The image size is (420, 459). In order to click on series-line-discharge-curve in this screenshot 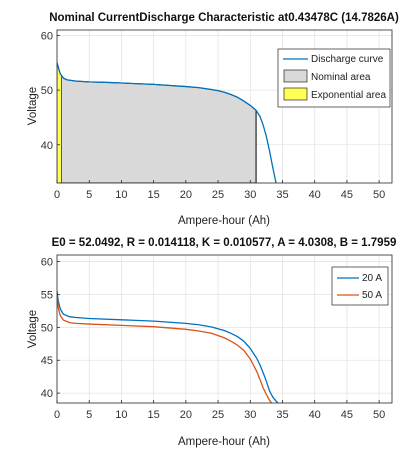, I will do `click(167, 122)`.